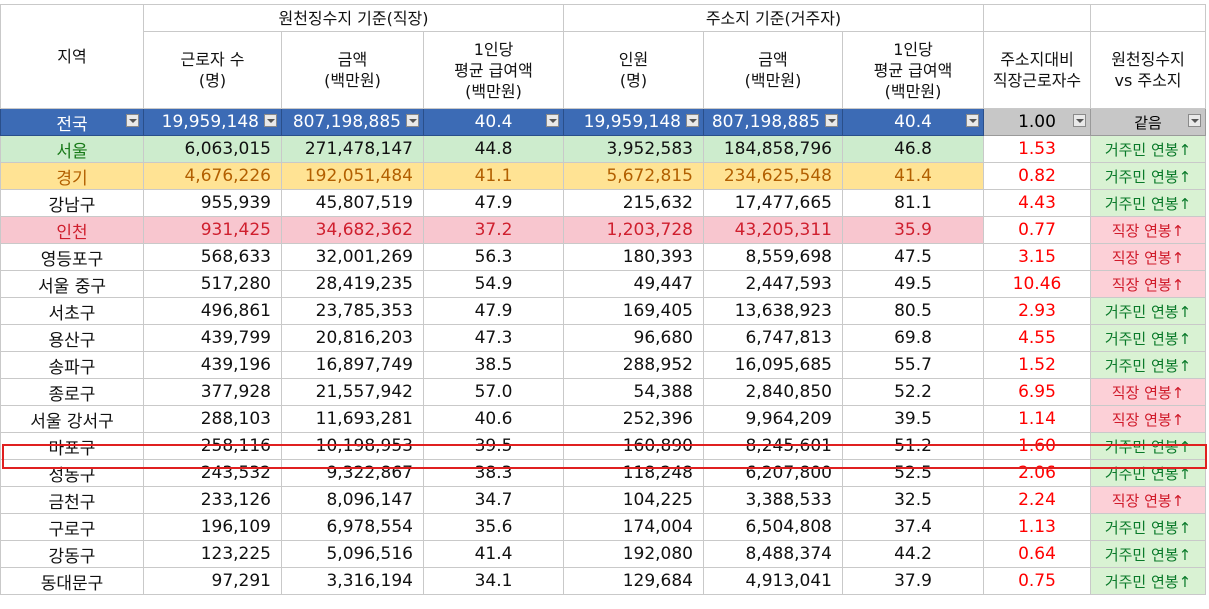 This screenshot has width=1209, height=609. I want to click on cell-amount: 6,978,554, so click(352, 527).